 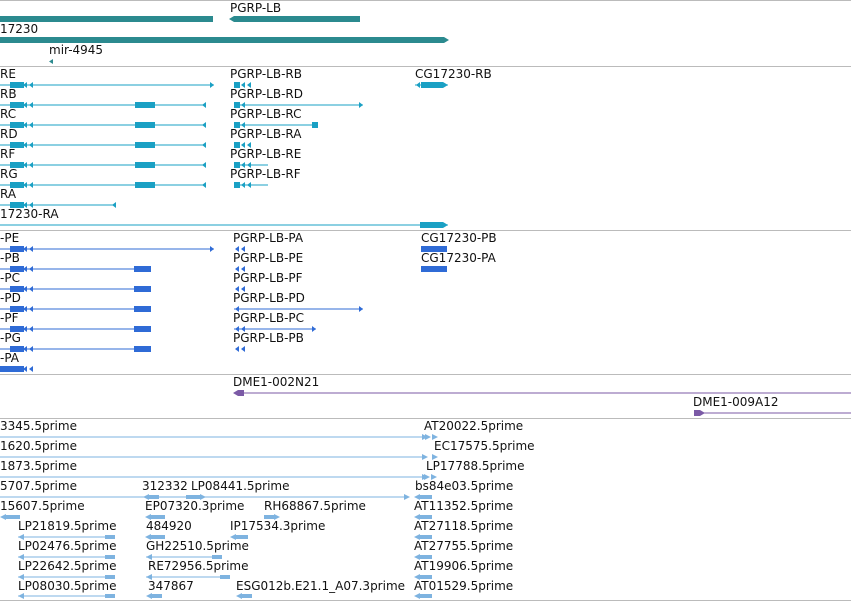 What do you see at coordinates (10, 298) in the screenshot?
I see `protein-label: -PD` at bounding box center [10, 298].